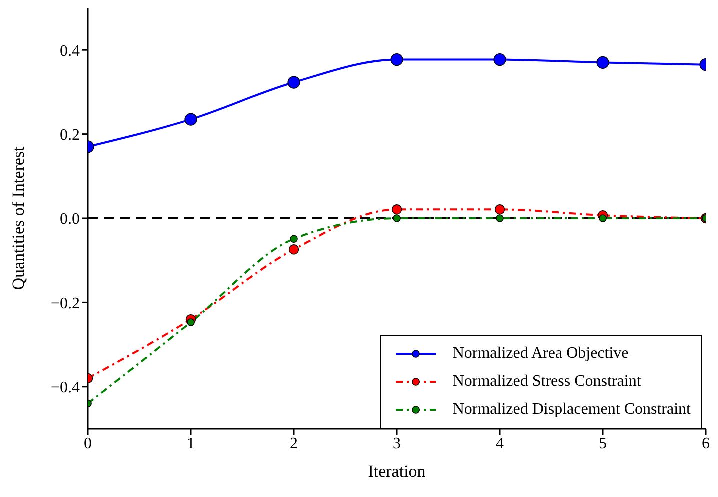  I want to click on x-tick-label: 6, so click(706, 443).